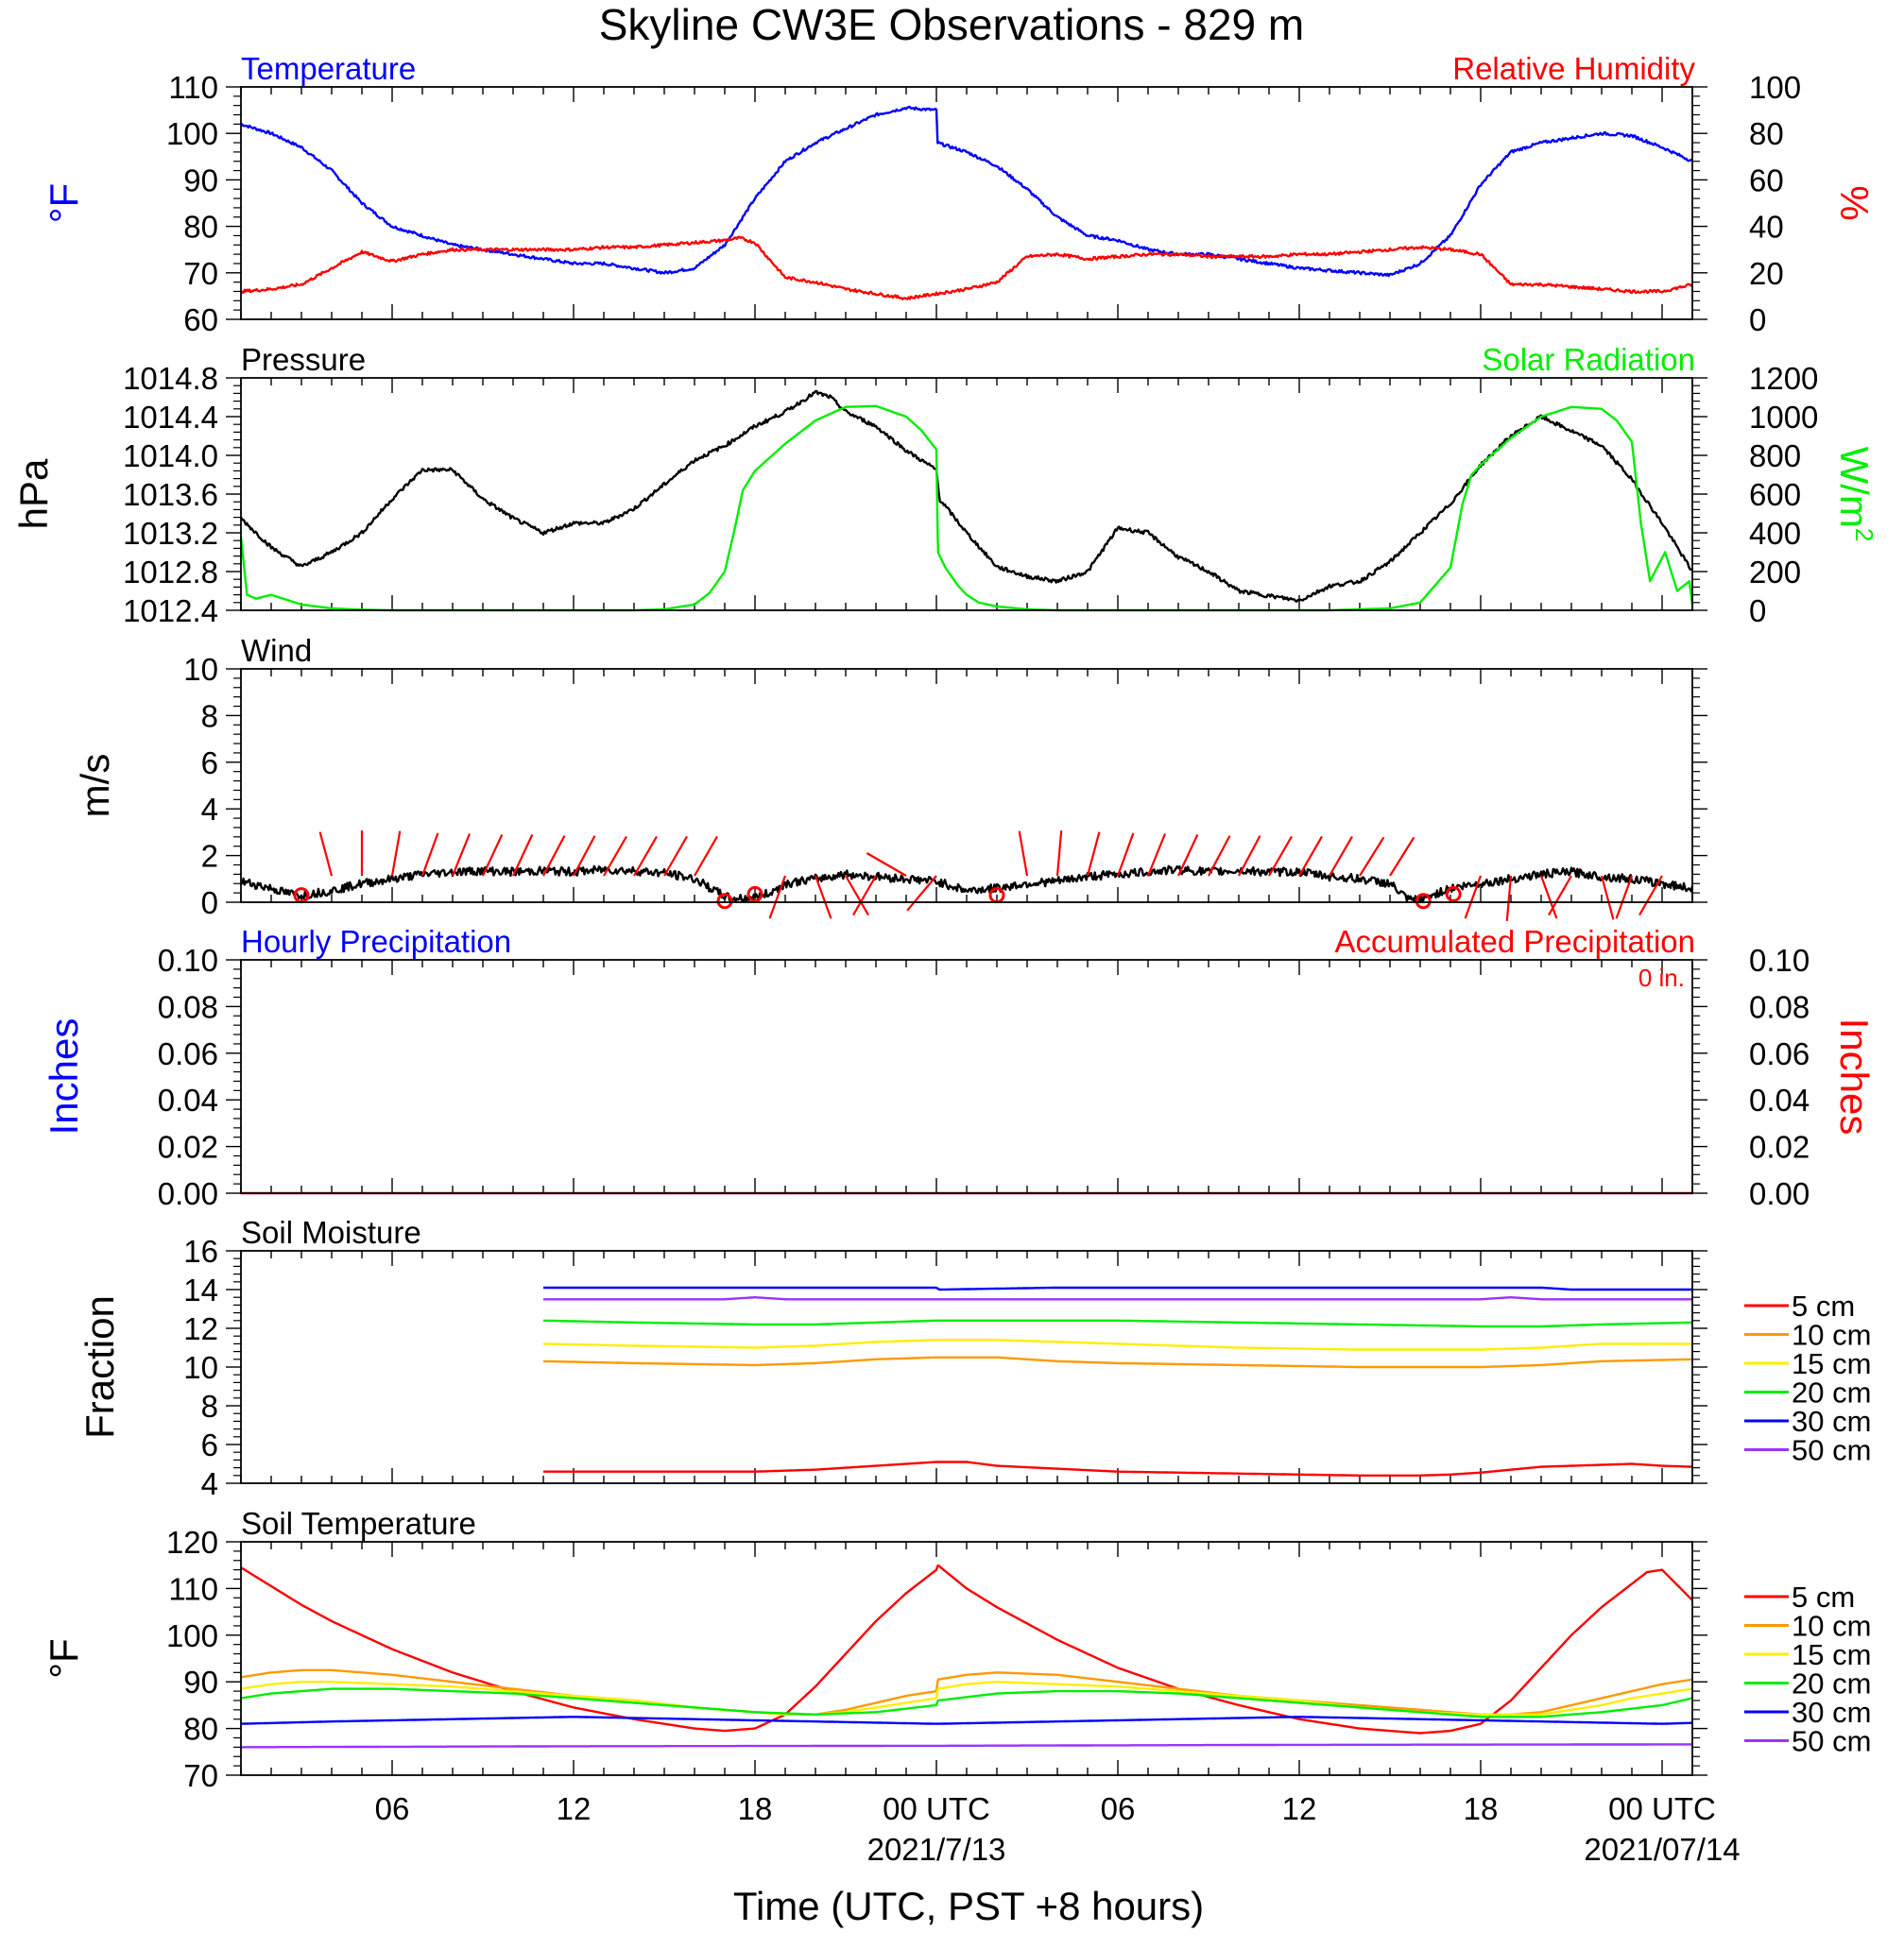 This screenshot has width=1904, height=1949. What do you see at coordinates (200, 1290) in the screenshot?
I see `y-tick-label: 14` at bounding box center [200, 1290].